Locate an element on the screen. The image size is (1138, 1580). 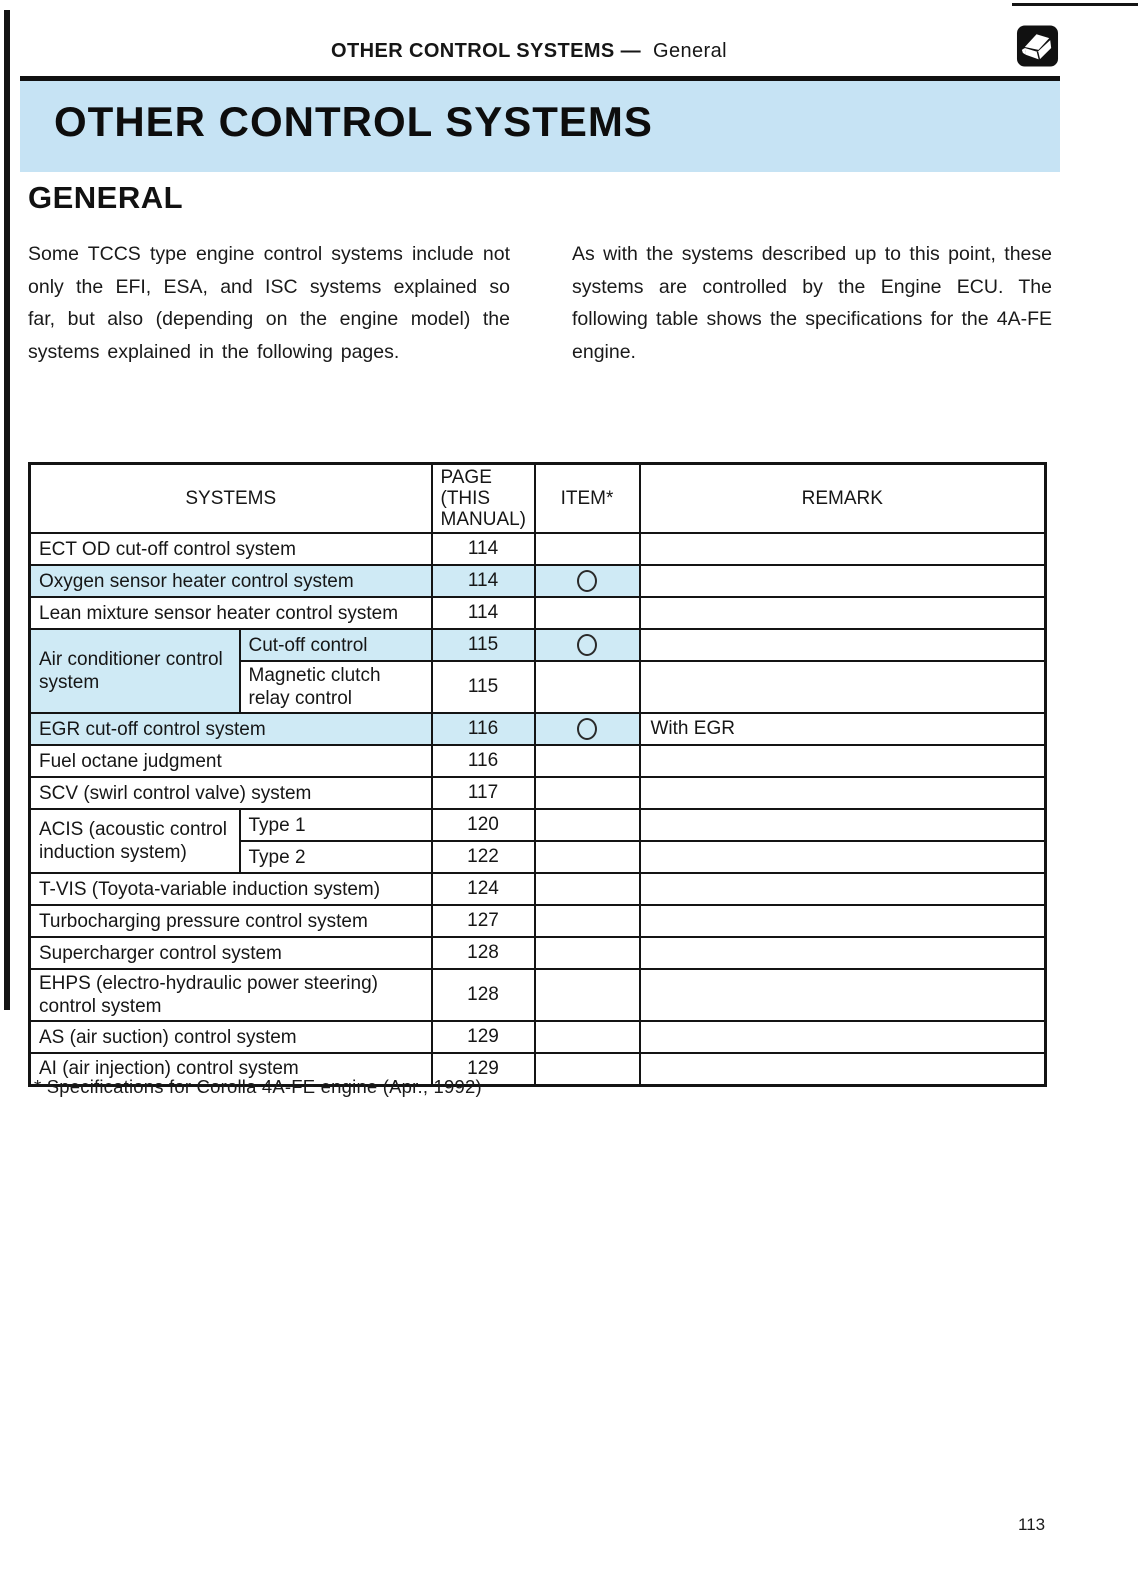
page-cell: 122 is located at coordinates (483, 857).